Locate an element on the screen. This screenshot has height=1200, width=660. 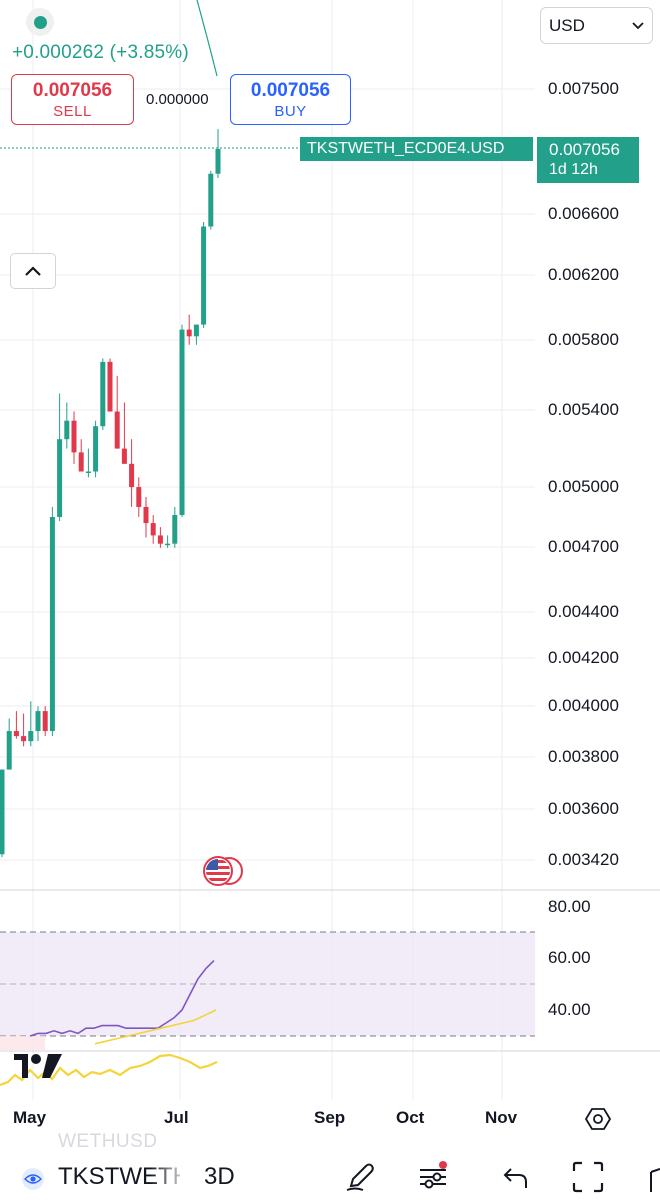
rsi-zone-highlight is located at coordinates (22, 1043).